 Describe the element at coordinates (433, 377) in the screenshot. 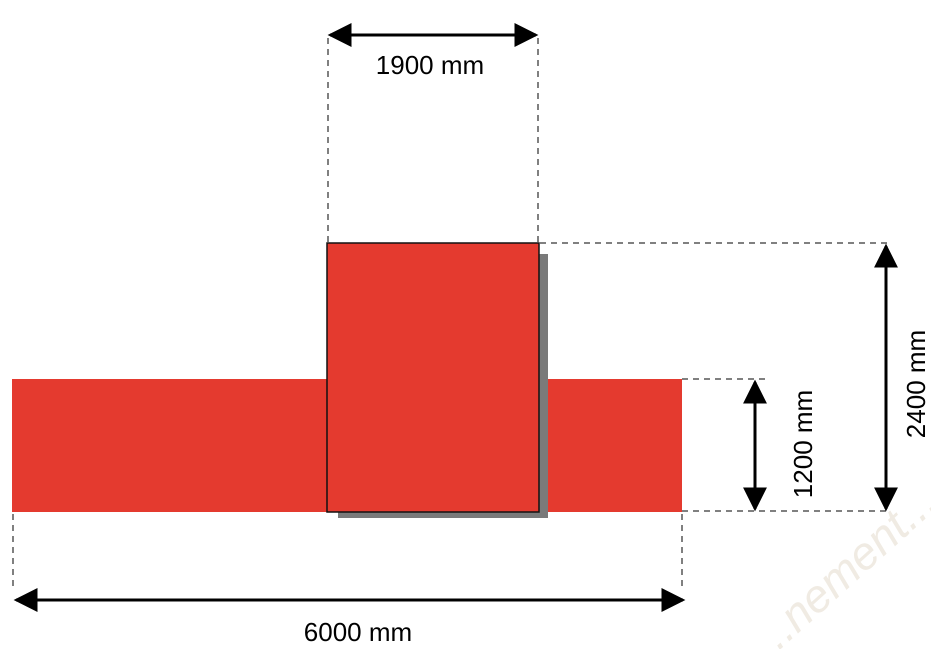

I see `center-box` at that location.